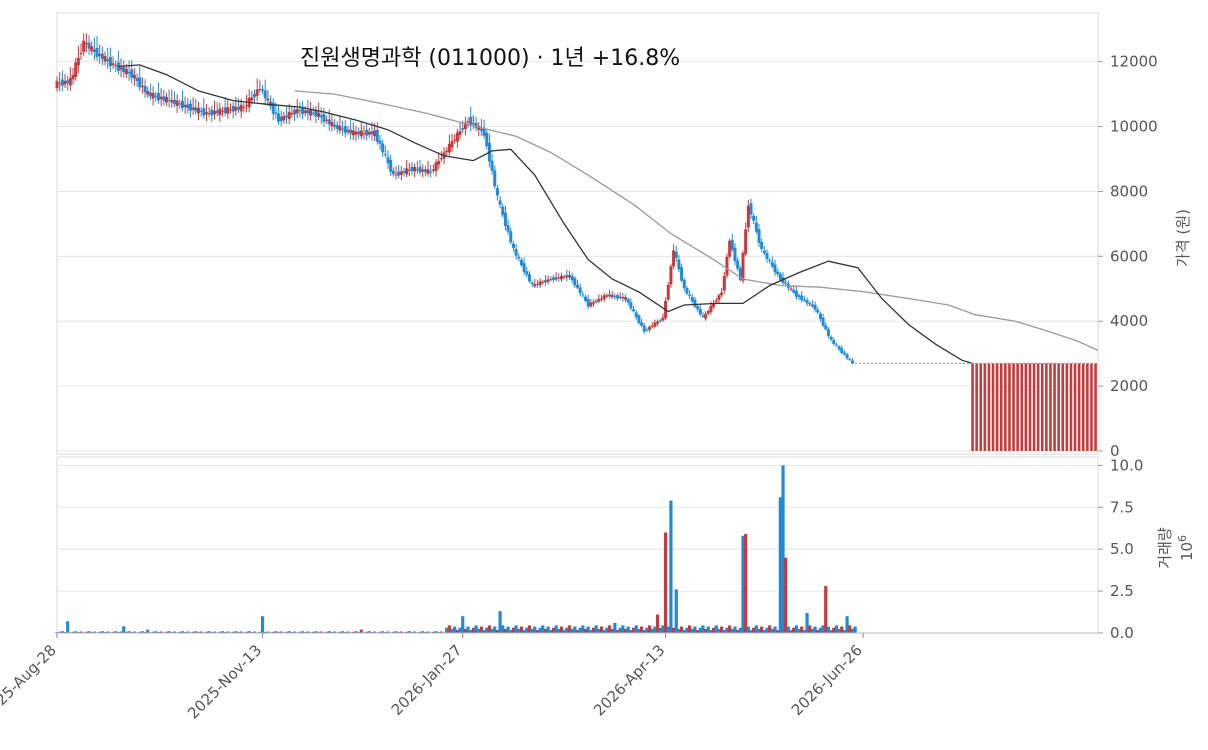 The image size is (1208, 750). I want to click on x-tick-label: 2025-Nov-13, so click(224, 681).